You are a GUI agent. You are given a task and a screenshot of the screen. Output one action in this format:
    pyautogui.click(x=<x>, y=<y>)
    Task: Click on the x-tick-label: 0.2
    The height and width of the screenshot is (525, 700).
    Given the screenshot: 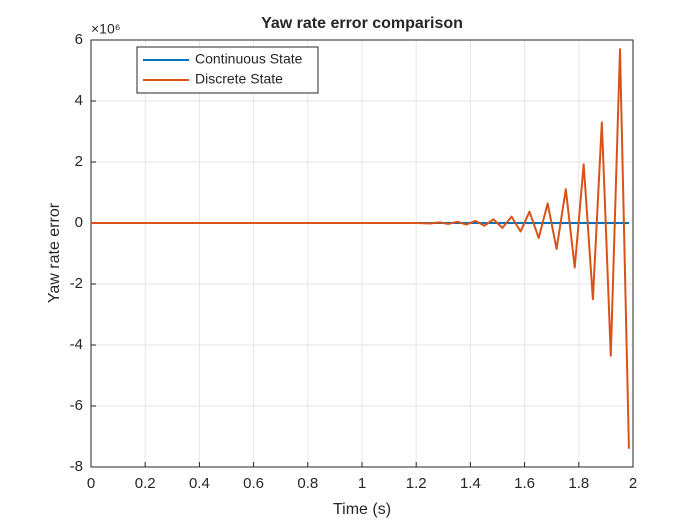 What is the action you would take?
    pyautogui.click(x=145, y=483)
    